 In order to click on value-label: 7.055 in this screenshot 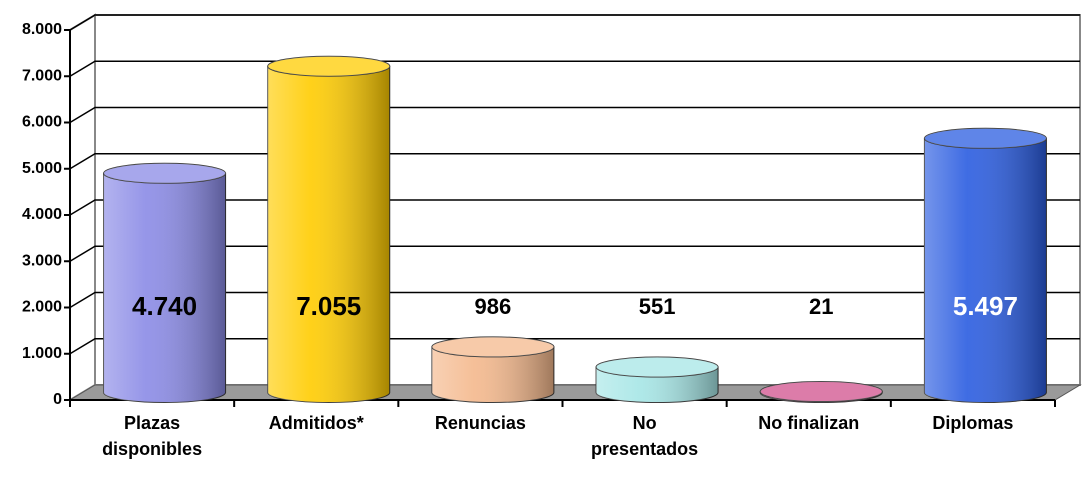, I will do `click(328, 306)`.